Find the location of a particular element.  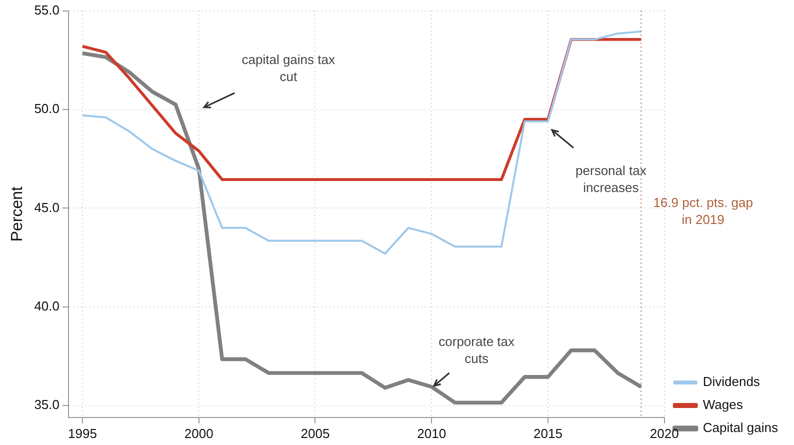

x-tick-label: 2000 is located at coordinates (199, 433).